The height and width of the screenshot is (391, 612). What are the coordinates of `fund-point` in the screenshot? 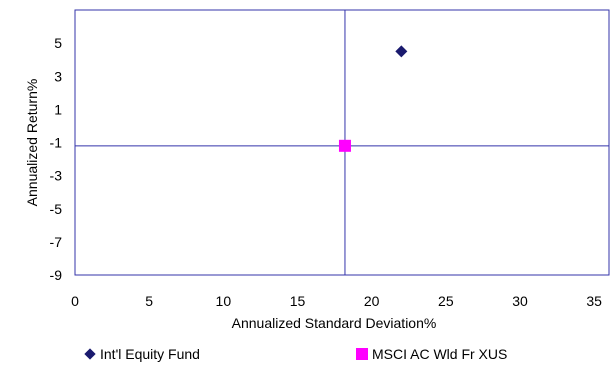 It's located at (401, 51).